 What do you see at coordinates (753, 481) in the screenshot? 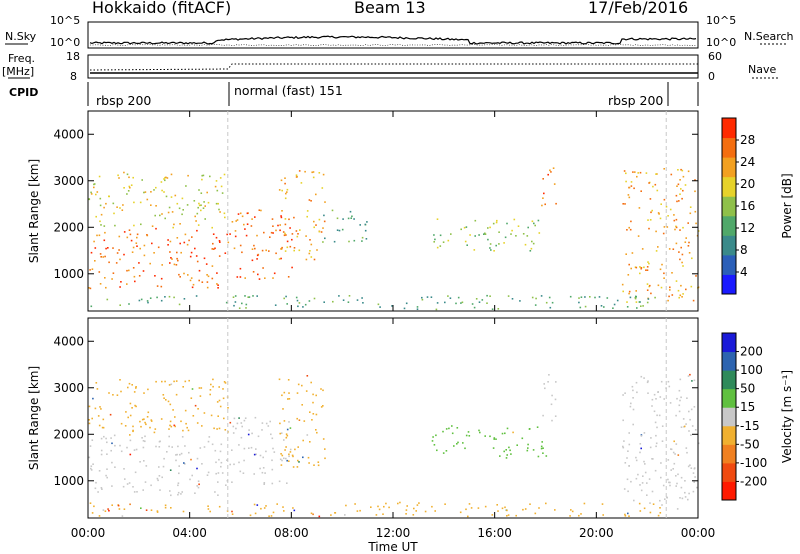
I see `colorbar-tick-label-velocity-7: -200` at bounding box center [753, 481].